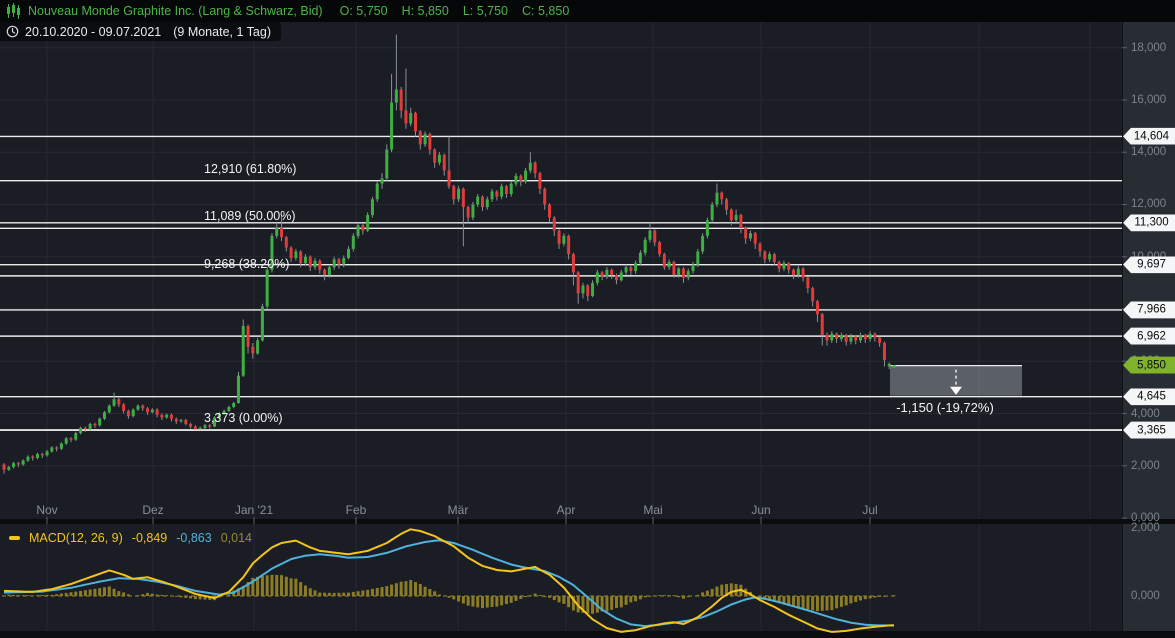  What do you see at coordinates (247, 263) in the screenshot?
I see `fib-level-label: 9,268 (38.20%)` at bounding box center [247, 263].